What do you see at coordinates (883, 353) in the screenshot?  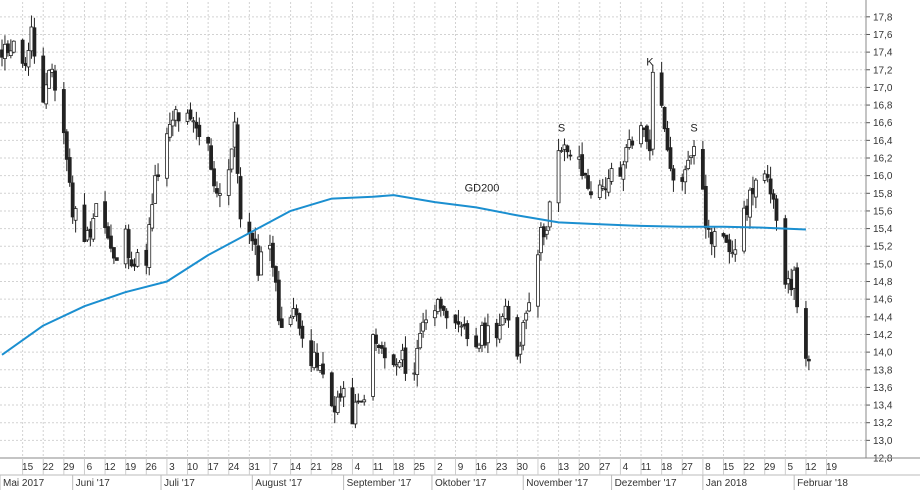 I see `y-tick-label: 14,0` at bounding box center [883, 353].